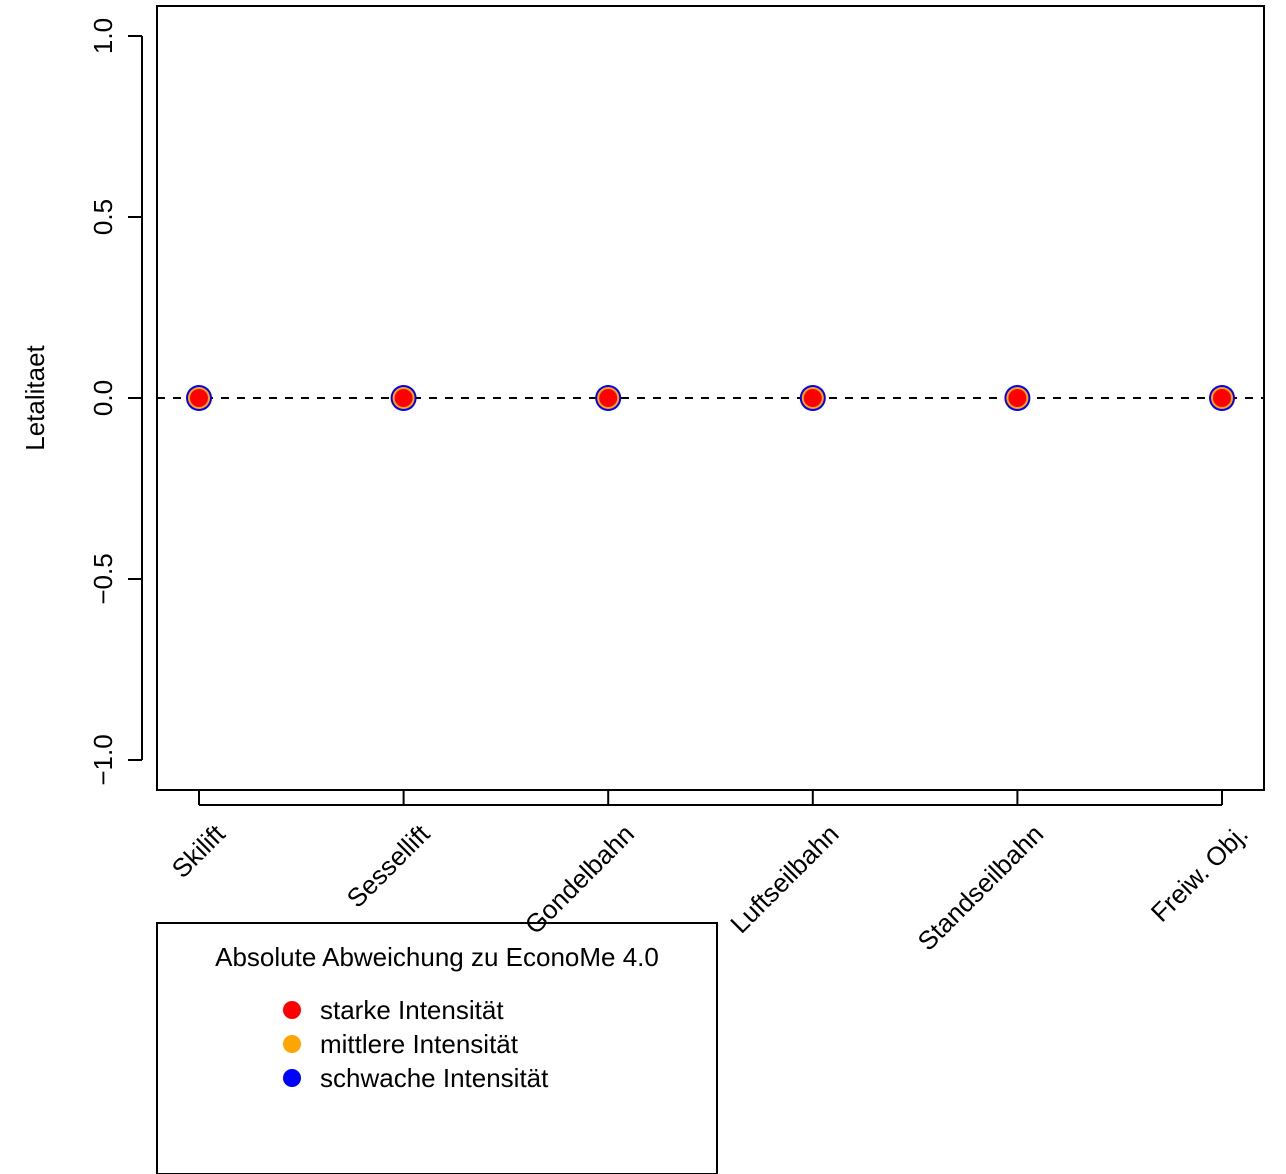 Image resolution: width=1286 pixels, height=1174 pixels. I want to click on x-tick-label: Luftseilbahn, so click(784, 879).